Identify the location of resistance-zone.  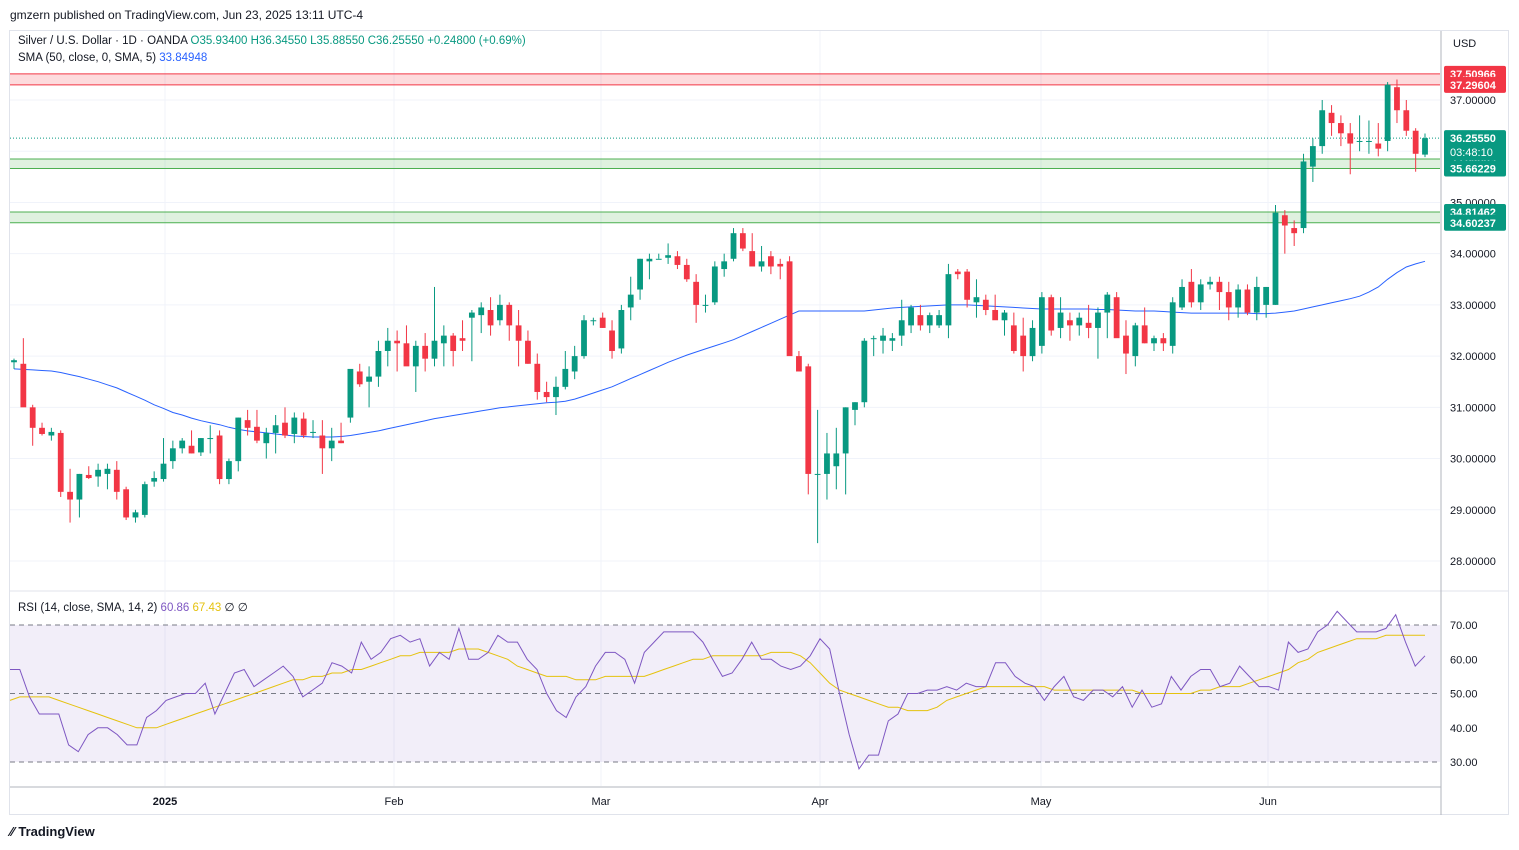
(725, 79).